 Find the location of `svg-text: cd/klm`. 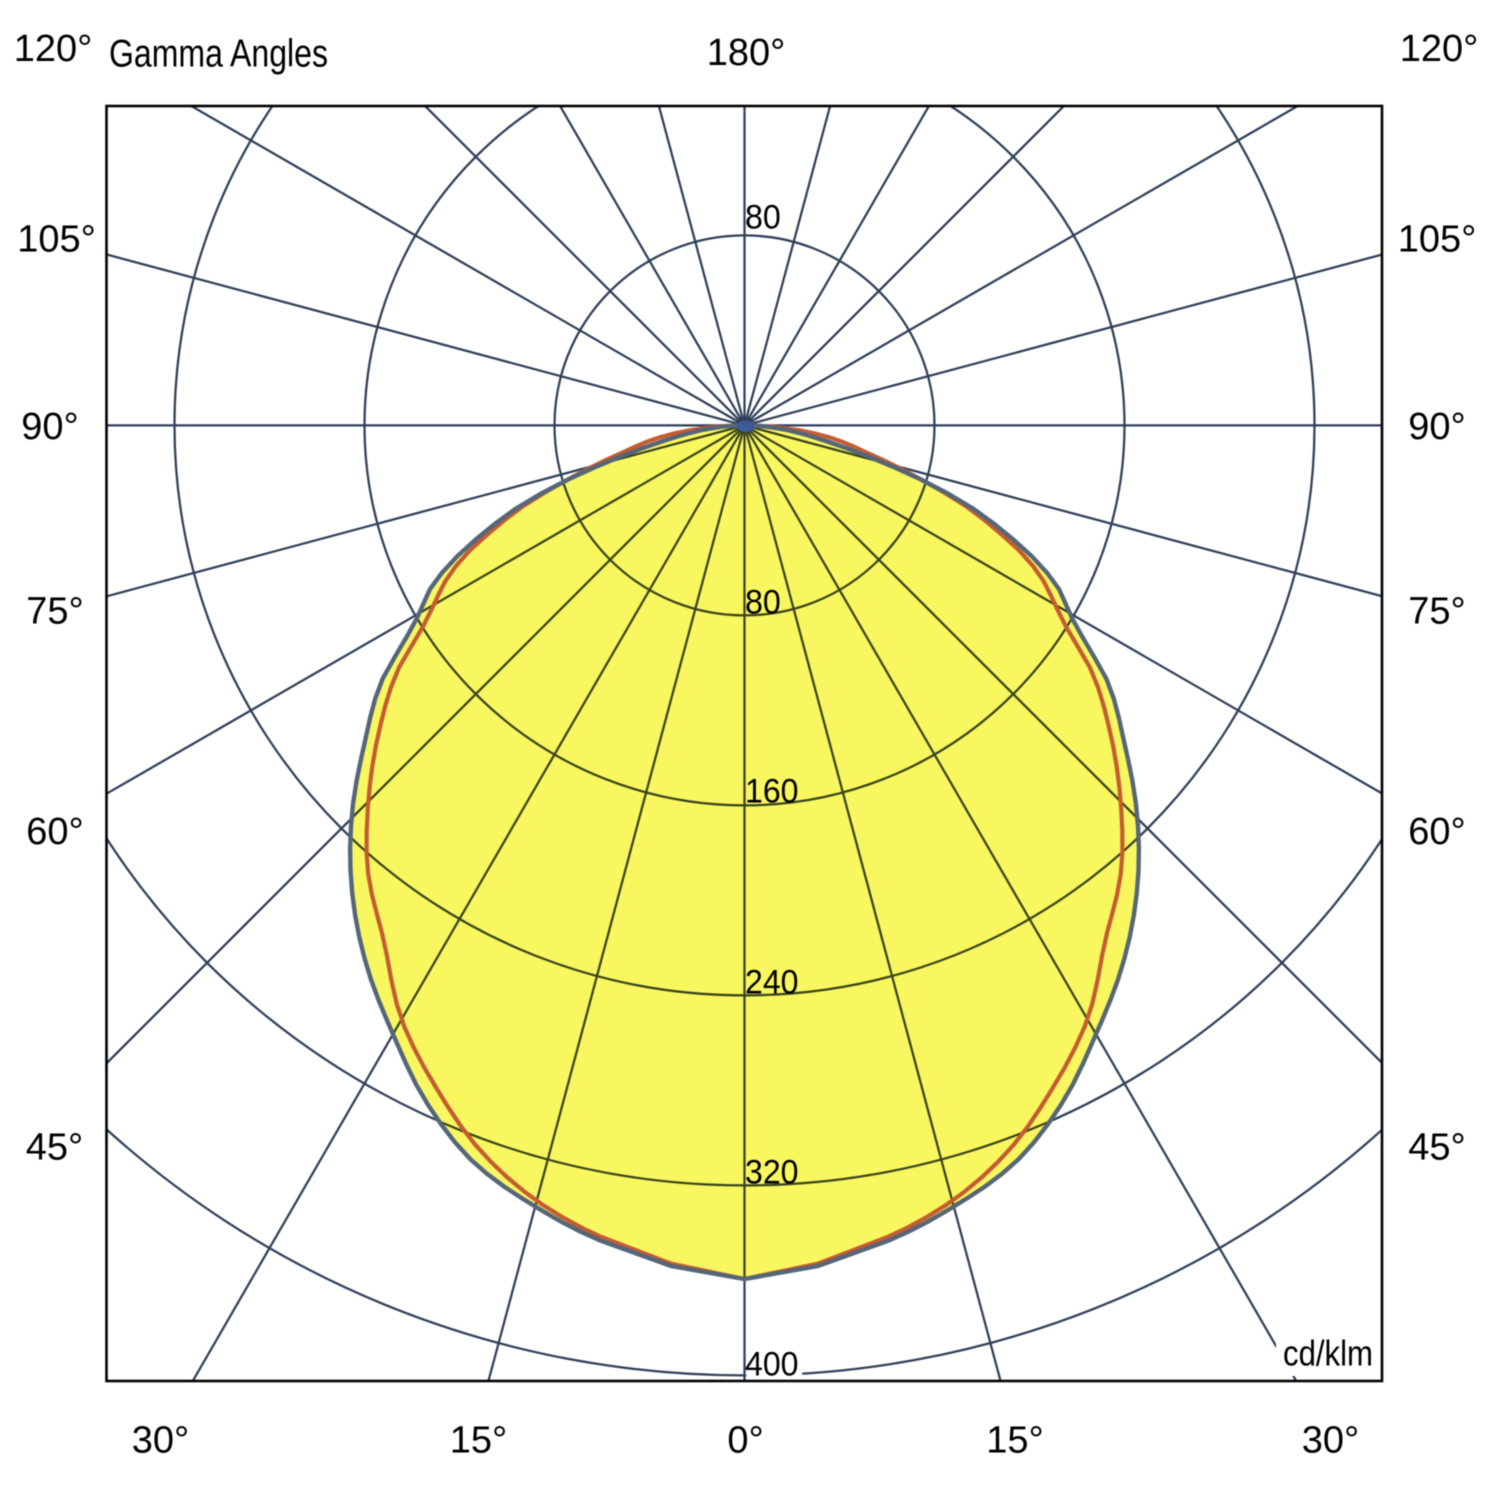

svg-text: cd/klm is located at coordinates (1328, 1353).